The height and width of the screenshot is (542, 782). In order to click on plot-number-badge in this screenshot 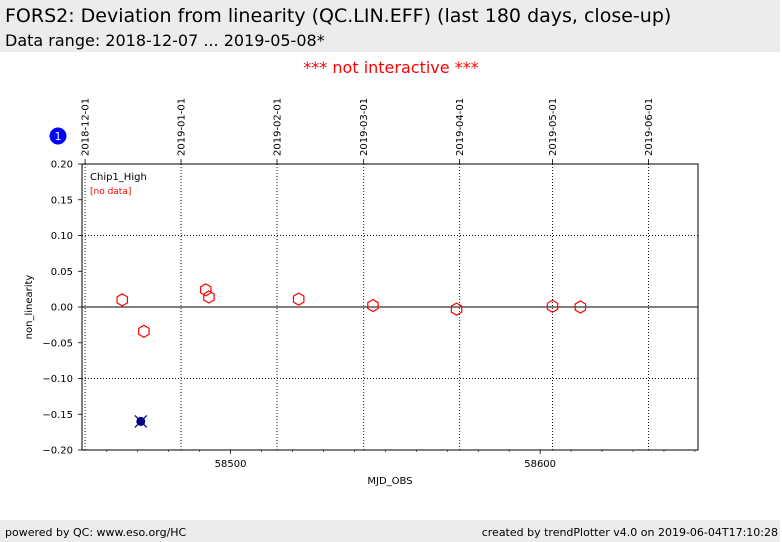, I will do `click(58, 136)`.